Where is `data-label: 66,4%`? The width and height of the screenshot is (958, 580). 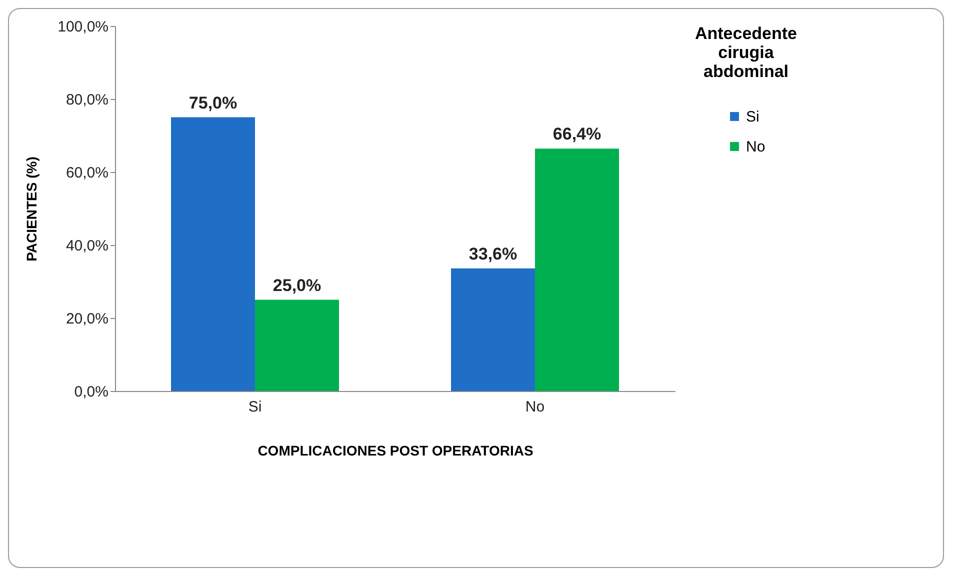 data-label: 66,4% is located at coordinates (577, 134).